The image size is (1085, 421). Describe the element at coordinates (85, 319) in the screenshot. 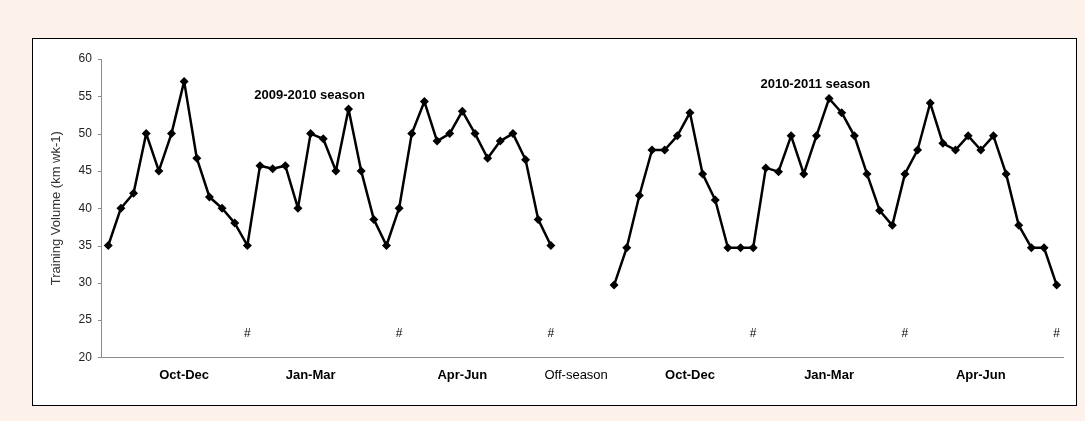

I see `y-tick-label: 25` at that location.